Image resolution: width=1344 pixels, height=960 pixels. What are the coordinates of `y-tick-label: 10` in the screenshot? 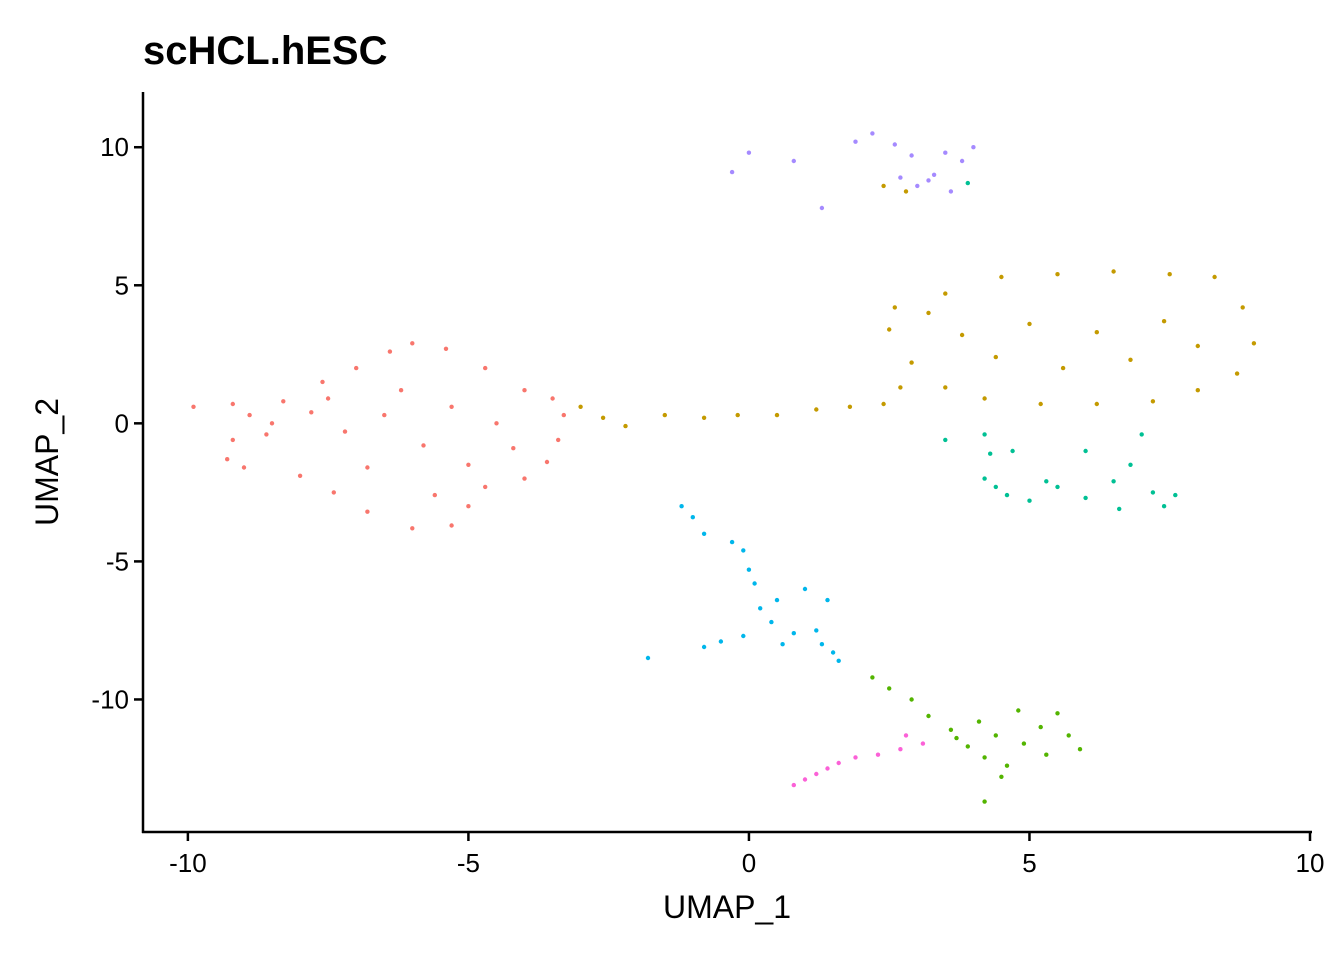 It's located at (114, 147).